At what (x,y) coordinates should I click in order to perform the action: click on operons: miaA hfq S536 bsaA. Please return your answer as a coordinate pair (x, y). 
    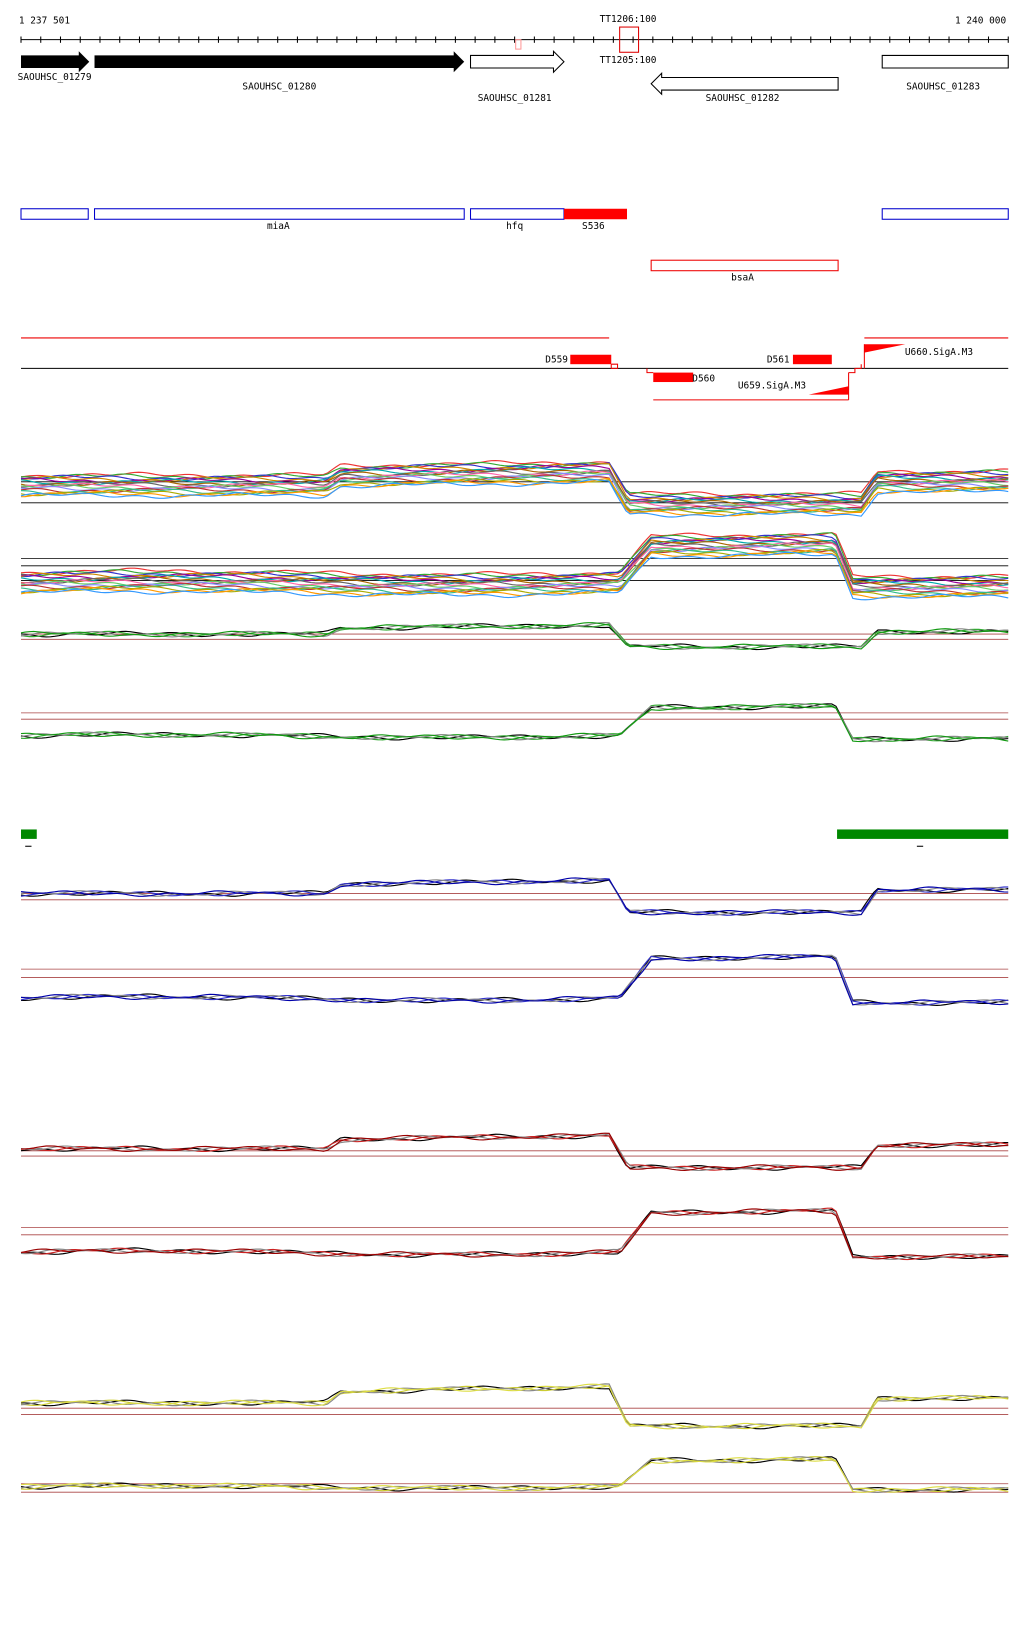
    Looking at the image, I should click on (514, 246).